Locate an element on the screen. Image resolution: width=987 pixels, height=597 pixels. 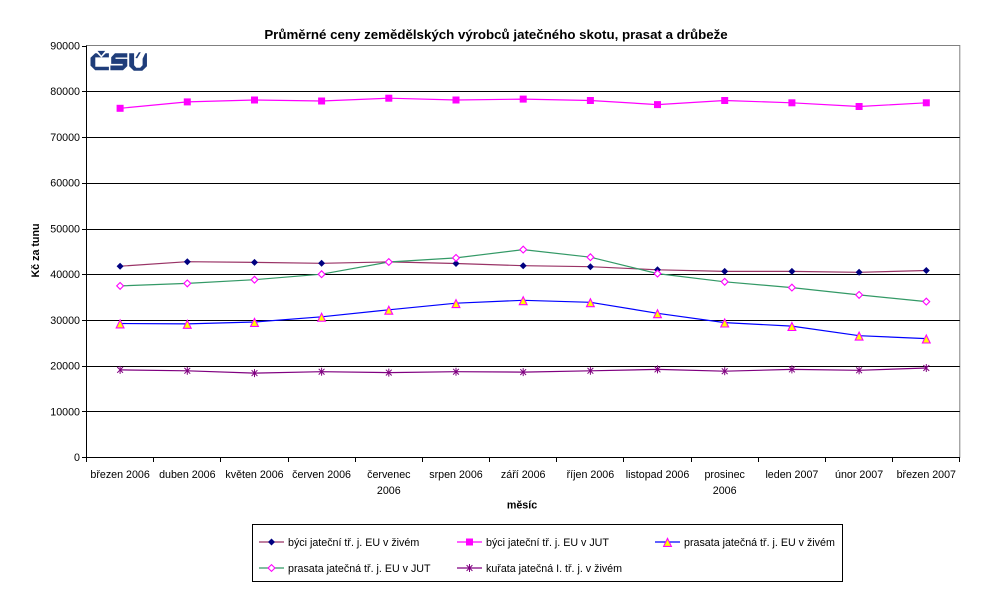
svg-text: 50000 is located at coordinates (65, 229).